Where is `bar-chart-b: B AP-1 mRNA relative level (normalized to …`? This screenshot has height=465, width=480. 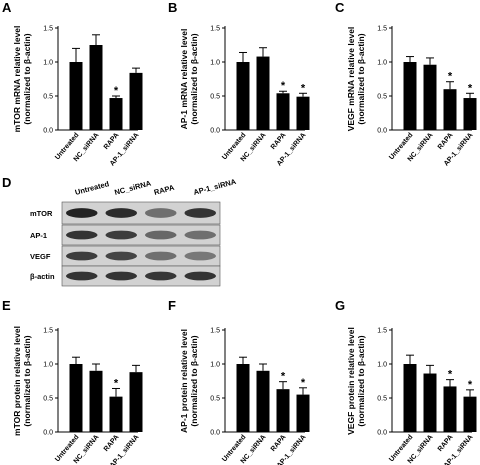 bar-chart-b: B AP-1 mRNA relative level (normalized to … is located at coordinates (239, 84).